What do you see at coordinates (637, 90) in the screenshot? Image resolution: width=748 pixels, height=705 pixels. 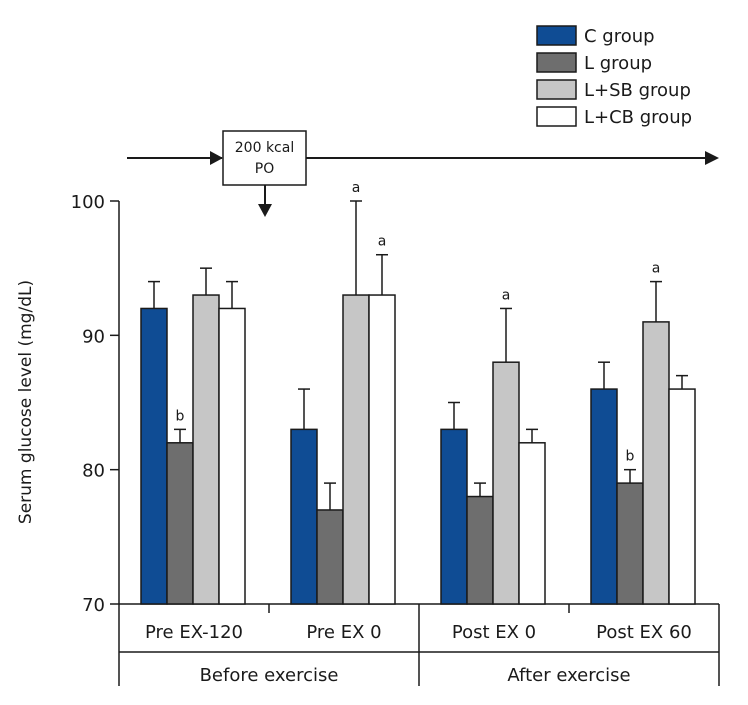 I see `legend-label: L+SB group` at bounding box center [637, 90].